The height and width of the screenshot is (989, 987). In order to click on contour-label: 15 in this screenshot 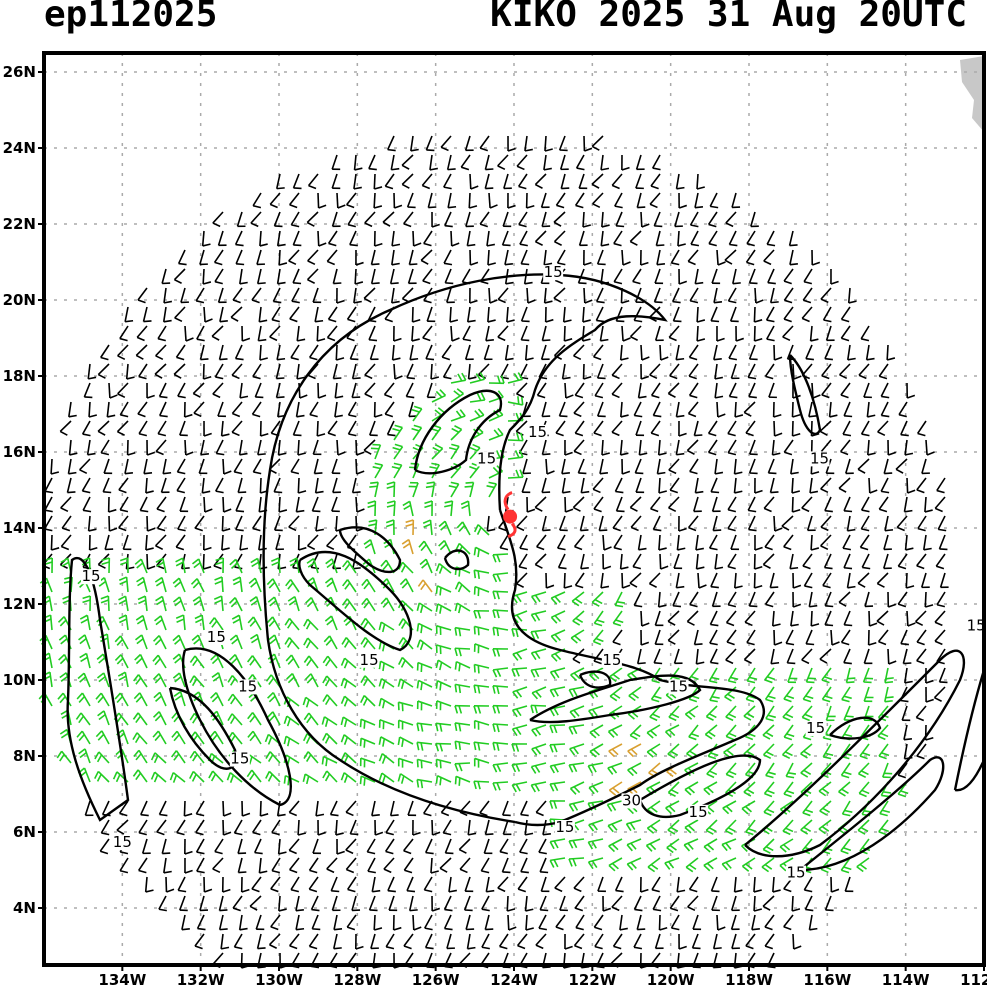, I will do `click(247, 686)`.